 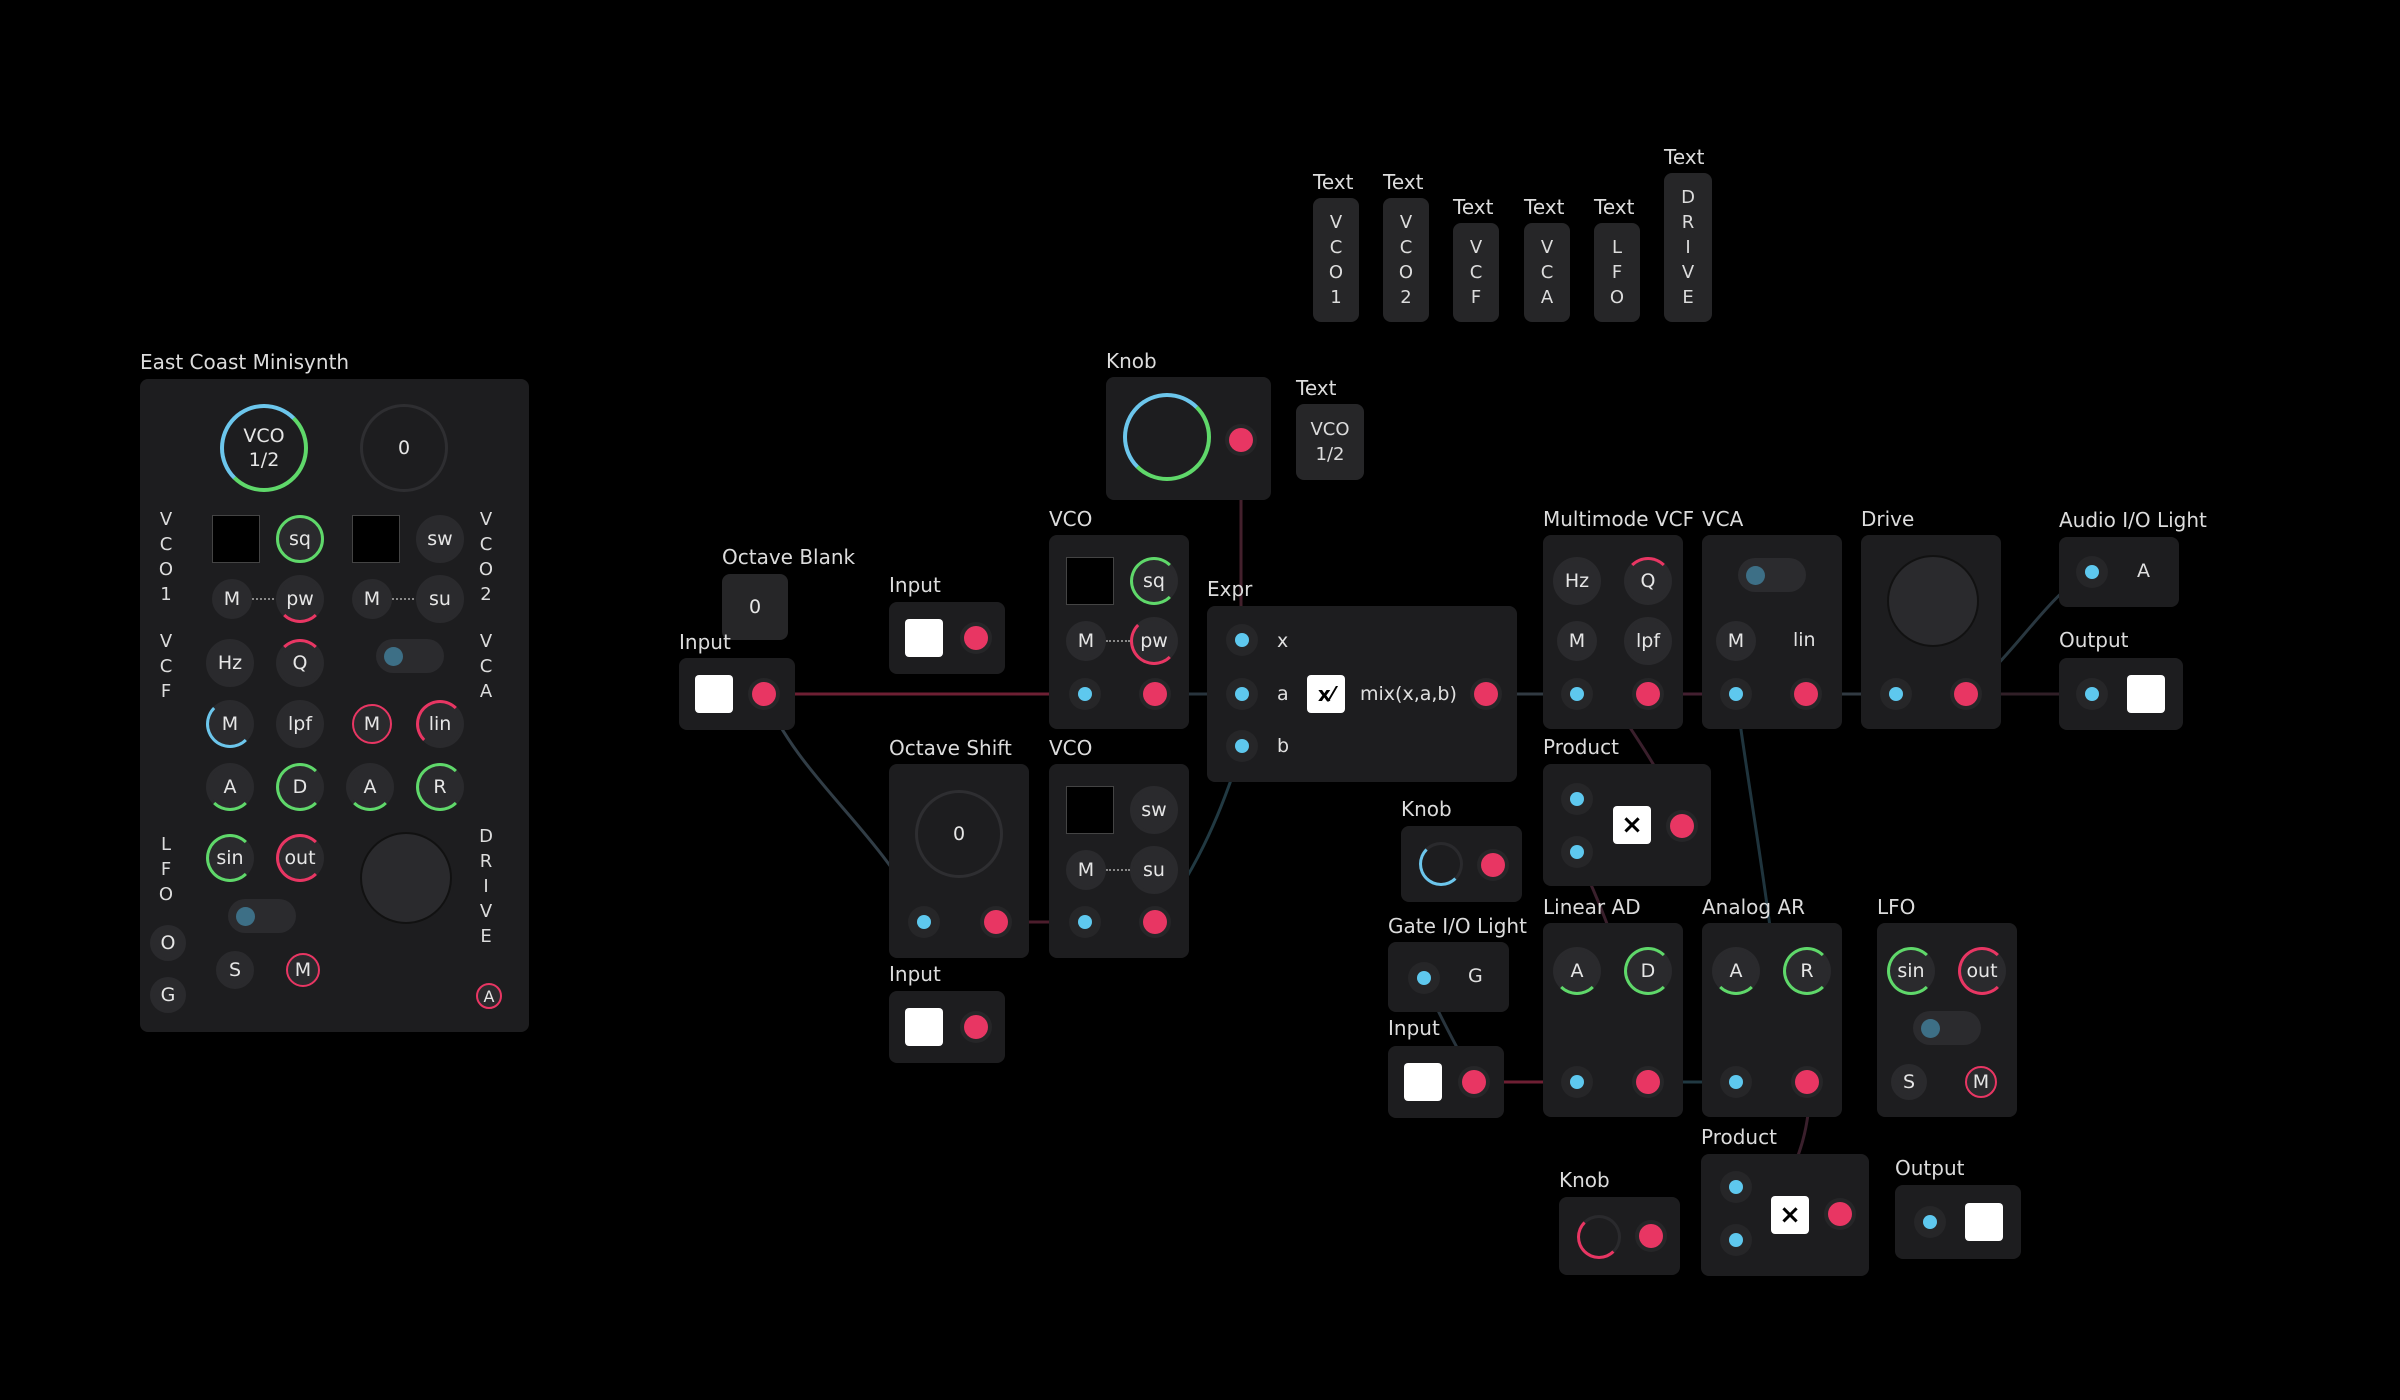 What do you see at coordinates (1424, 978) in the screenshot?
I see `gate-light-input` at bounding box center [1424, 978].